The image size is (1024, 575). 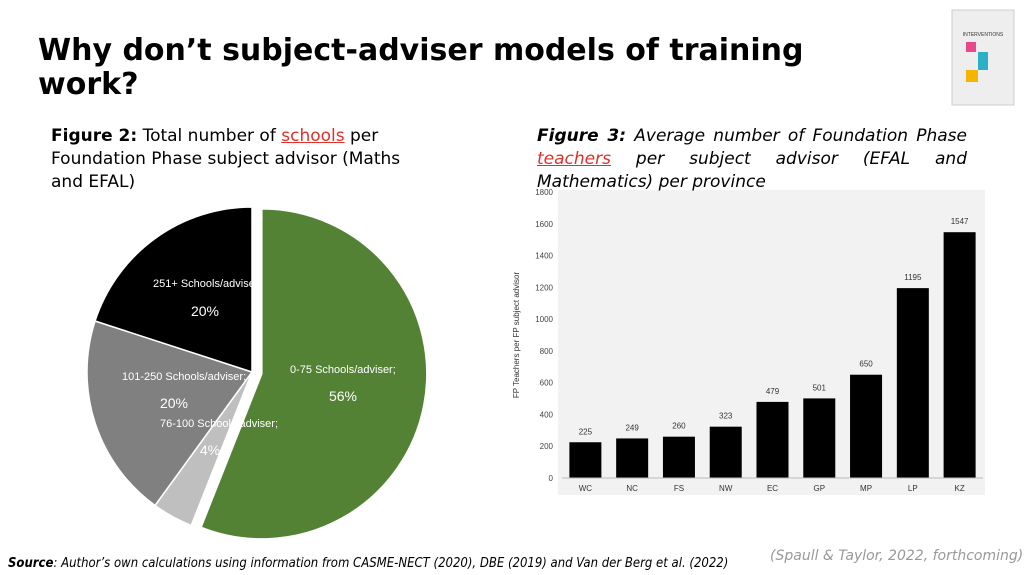 What do you see at coordinates (343, 396) in the screenshot?
I see `slice-value: 56%` at bounding box center [343, 396].